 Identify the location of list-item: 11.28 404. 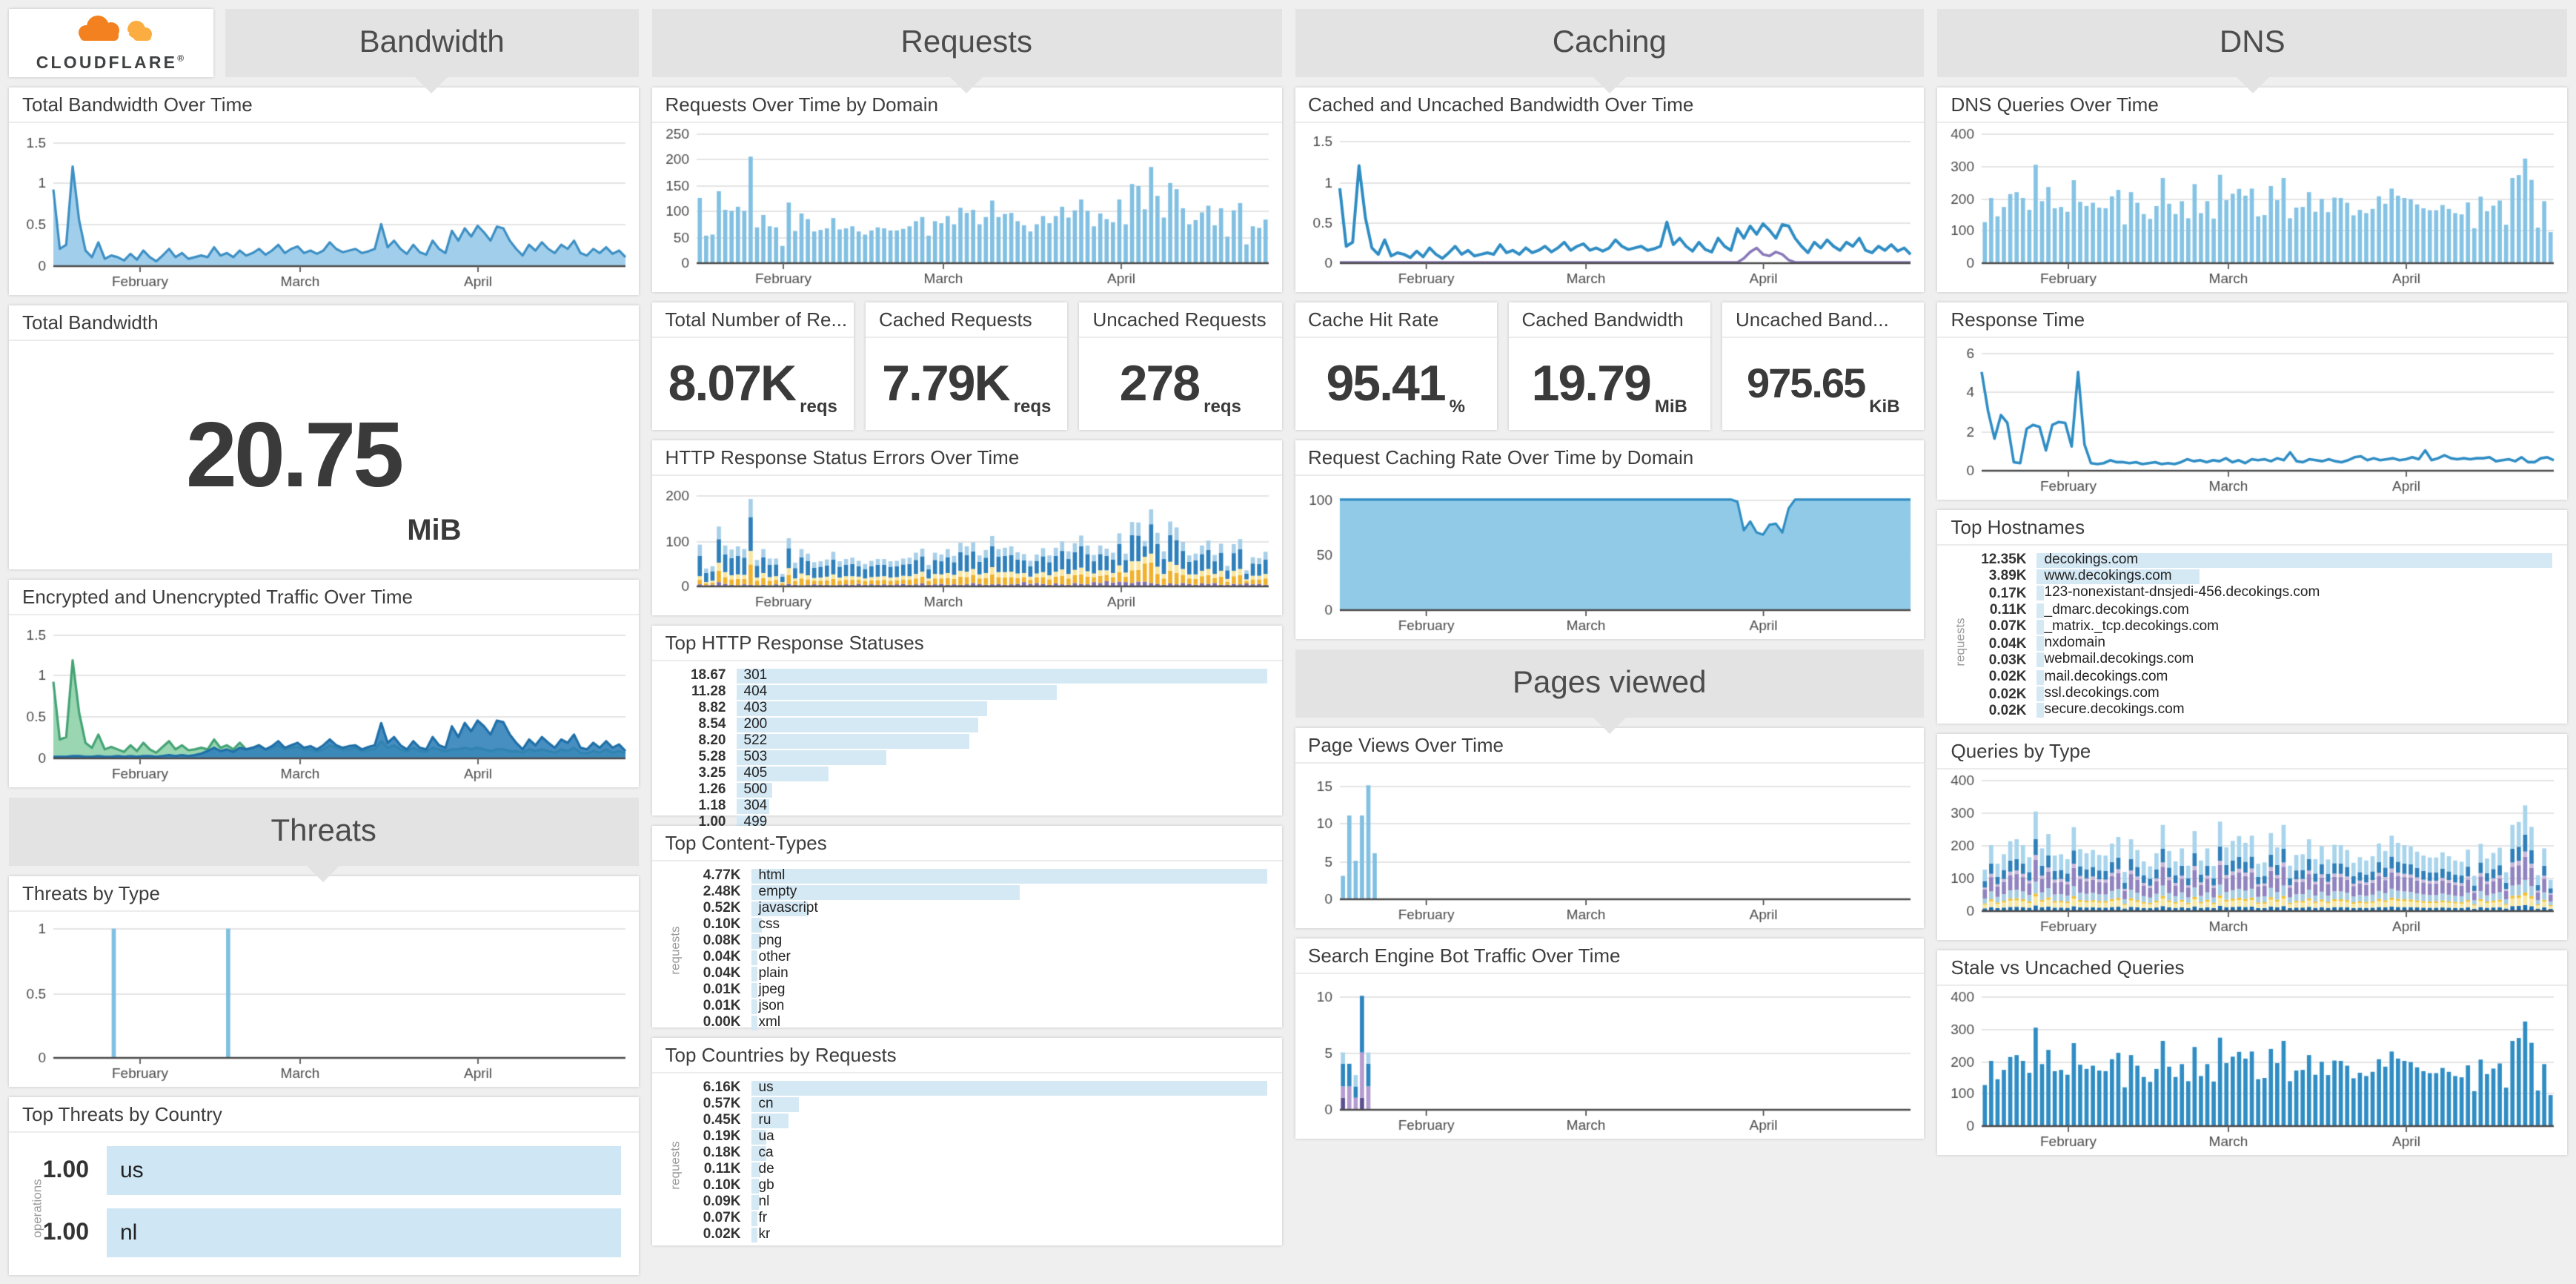
(964, 692).